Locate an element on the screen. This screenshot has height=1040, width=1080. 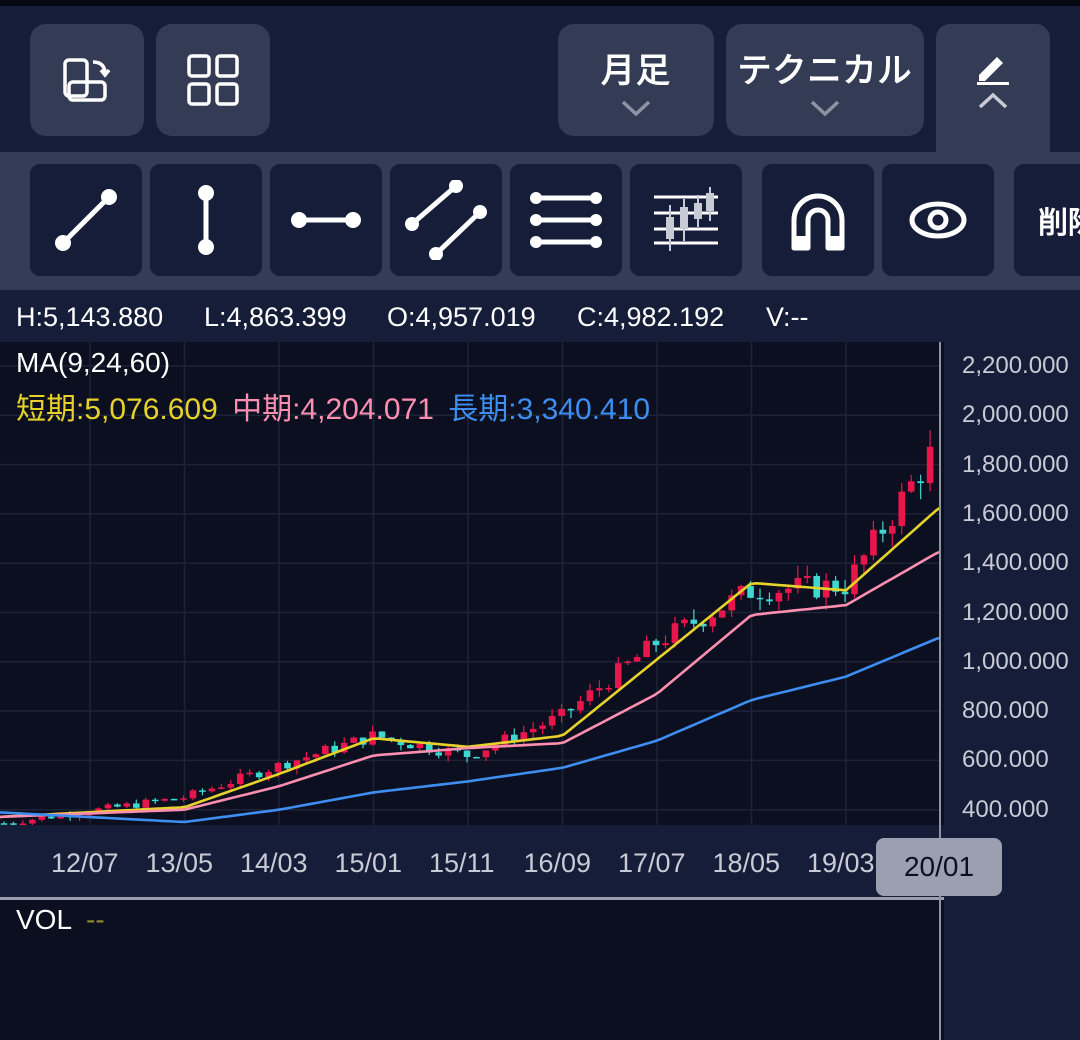
volume-panel-value: -- is located at coordinates (95, 919).